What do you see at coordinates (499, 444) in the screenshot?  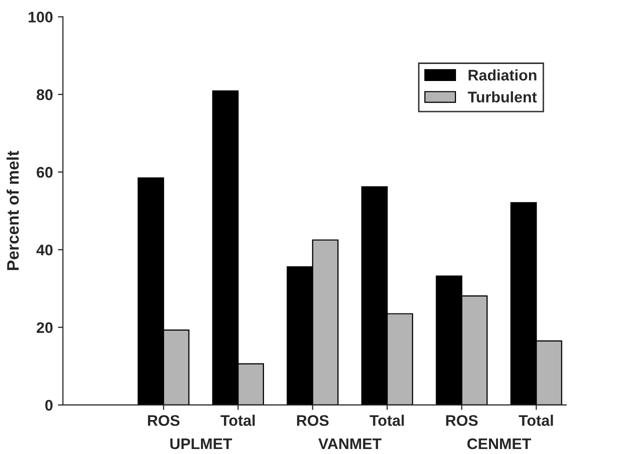 I see `text: CENMET` at bounding box center [499, 444].